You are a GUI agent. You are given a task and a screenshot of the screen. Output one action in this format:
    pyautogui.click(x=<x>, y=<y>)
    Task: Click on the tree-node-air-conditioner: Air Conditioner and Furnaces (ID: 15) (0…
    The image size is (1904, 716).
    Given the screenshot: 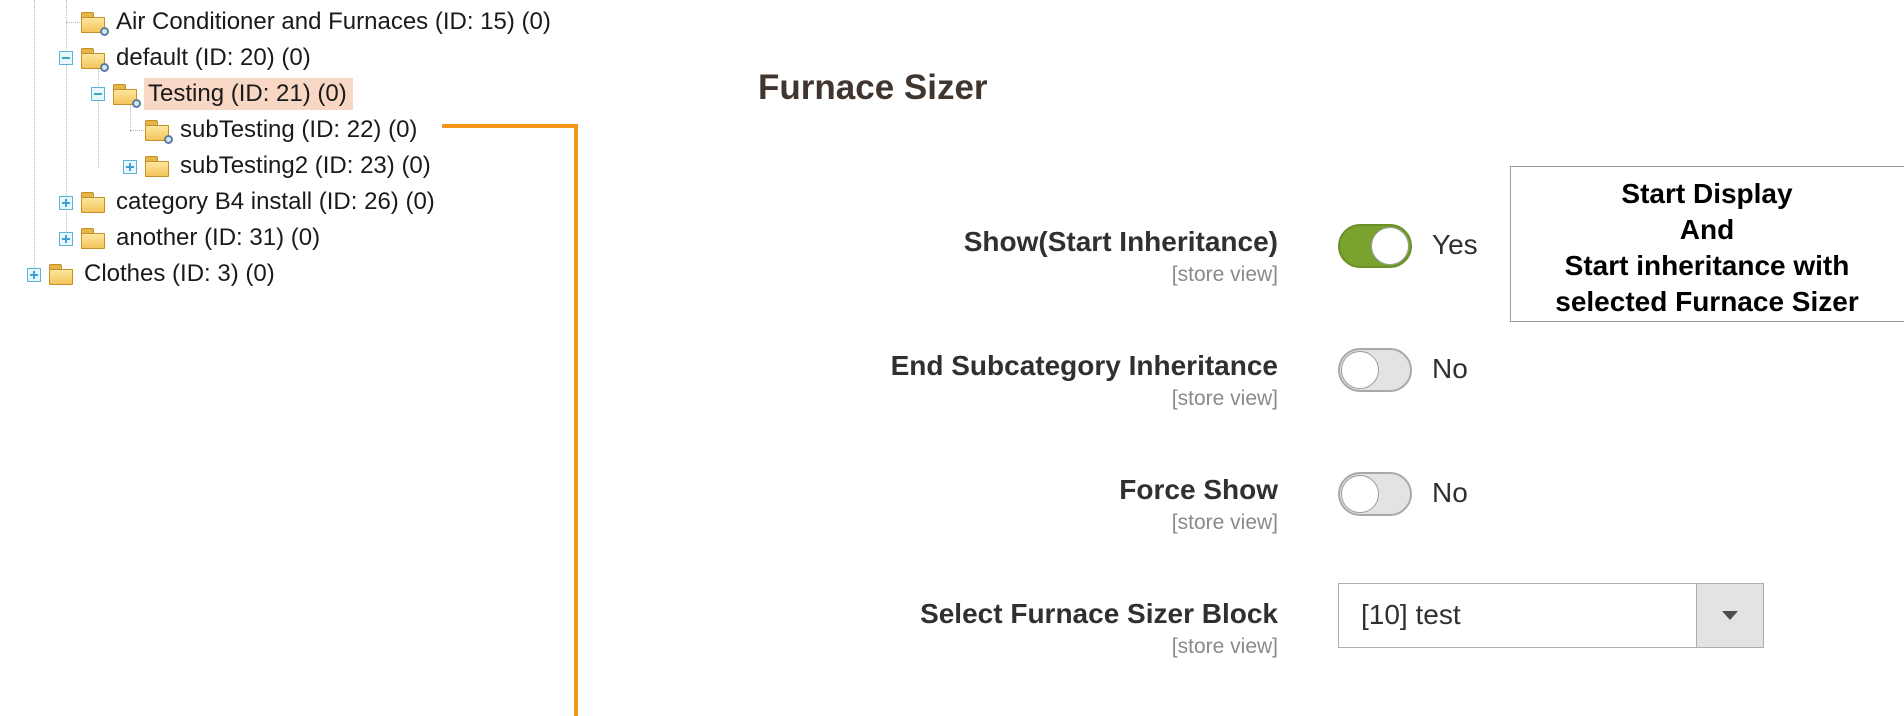 What is the action you would take?
    pyautogui.click(x=318, y=22)
    